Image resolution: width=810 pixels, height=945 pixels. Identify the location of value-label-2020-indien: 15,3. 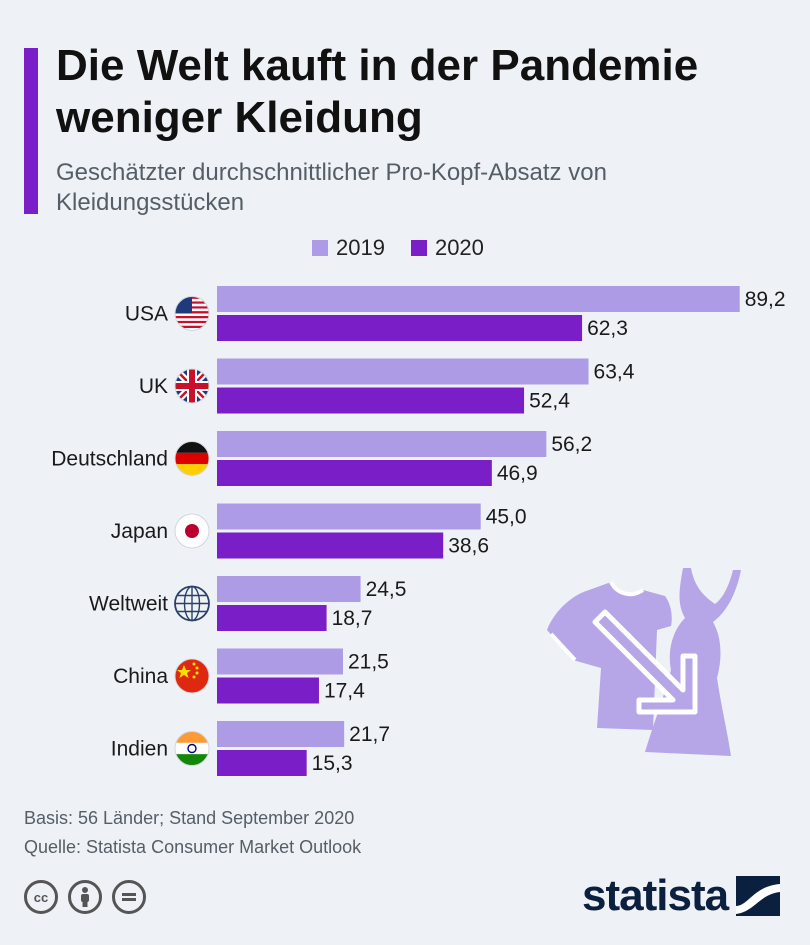
(332, 763).